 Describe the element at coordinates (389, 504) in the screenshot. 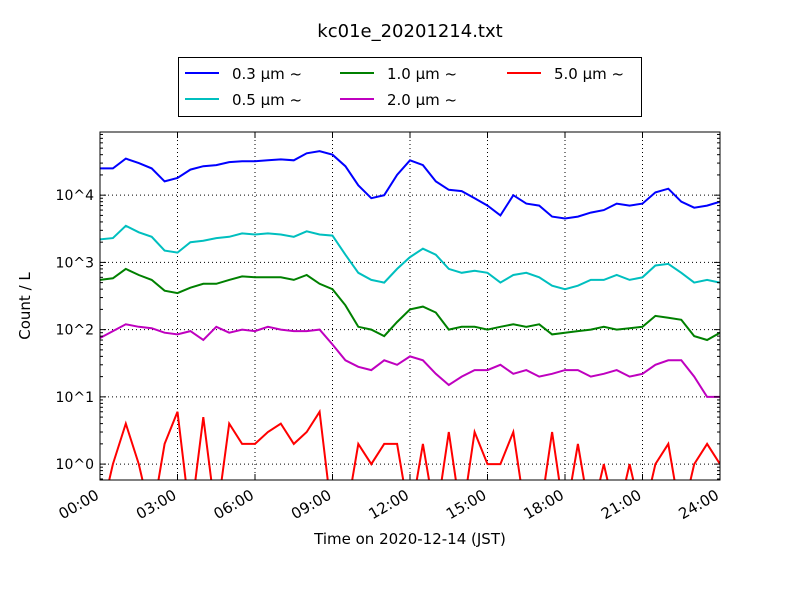

I see `x-tick-label: 12:00` at that location.